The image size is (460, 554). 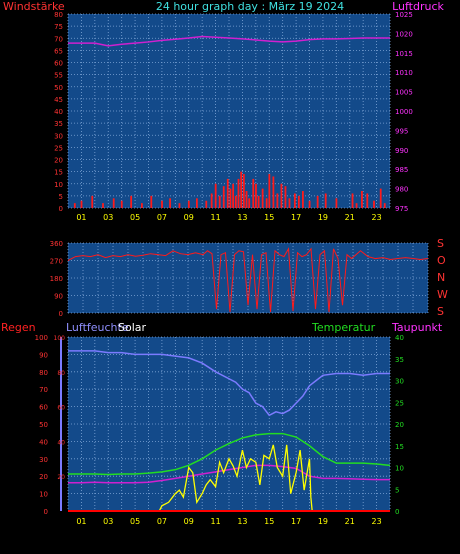 What do you see at coordinates (81, 521) in the screenshot?
I see `xtick-label: 01` at bounding box center [81, 521].